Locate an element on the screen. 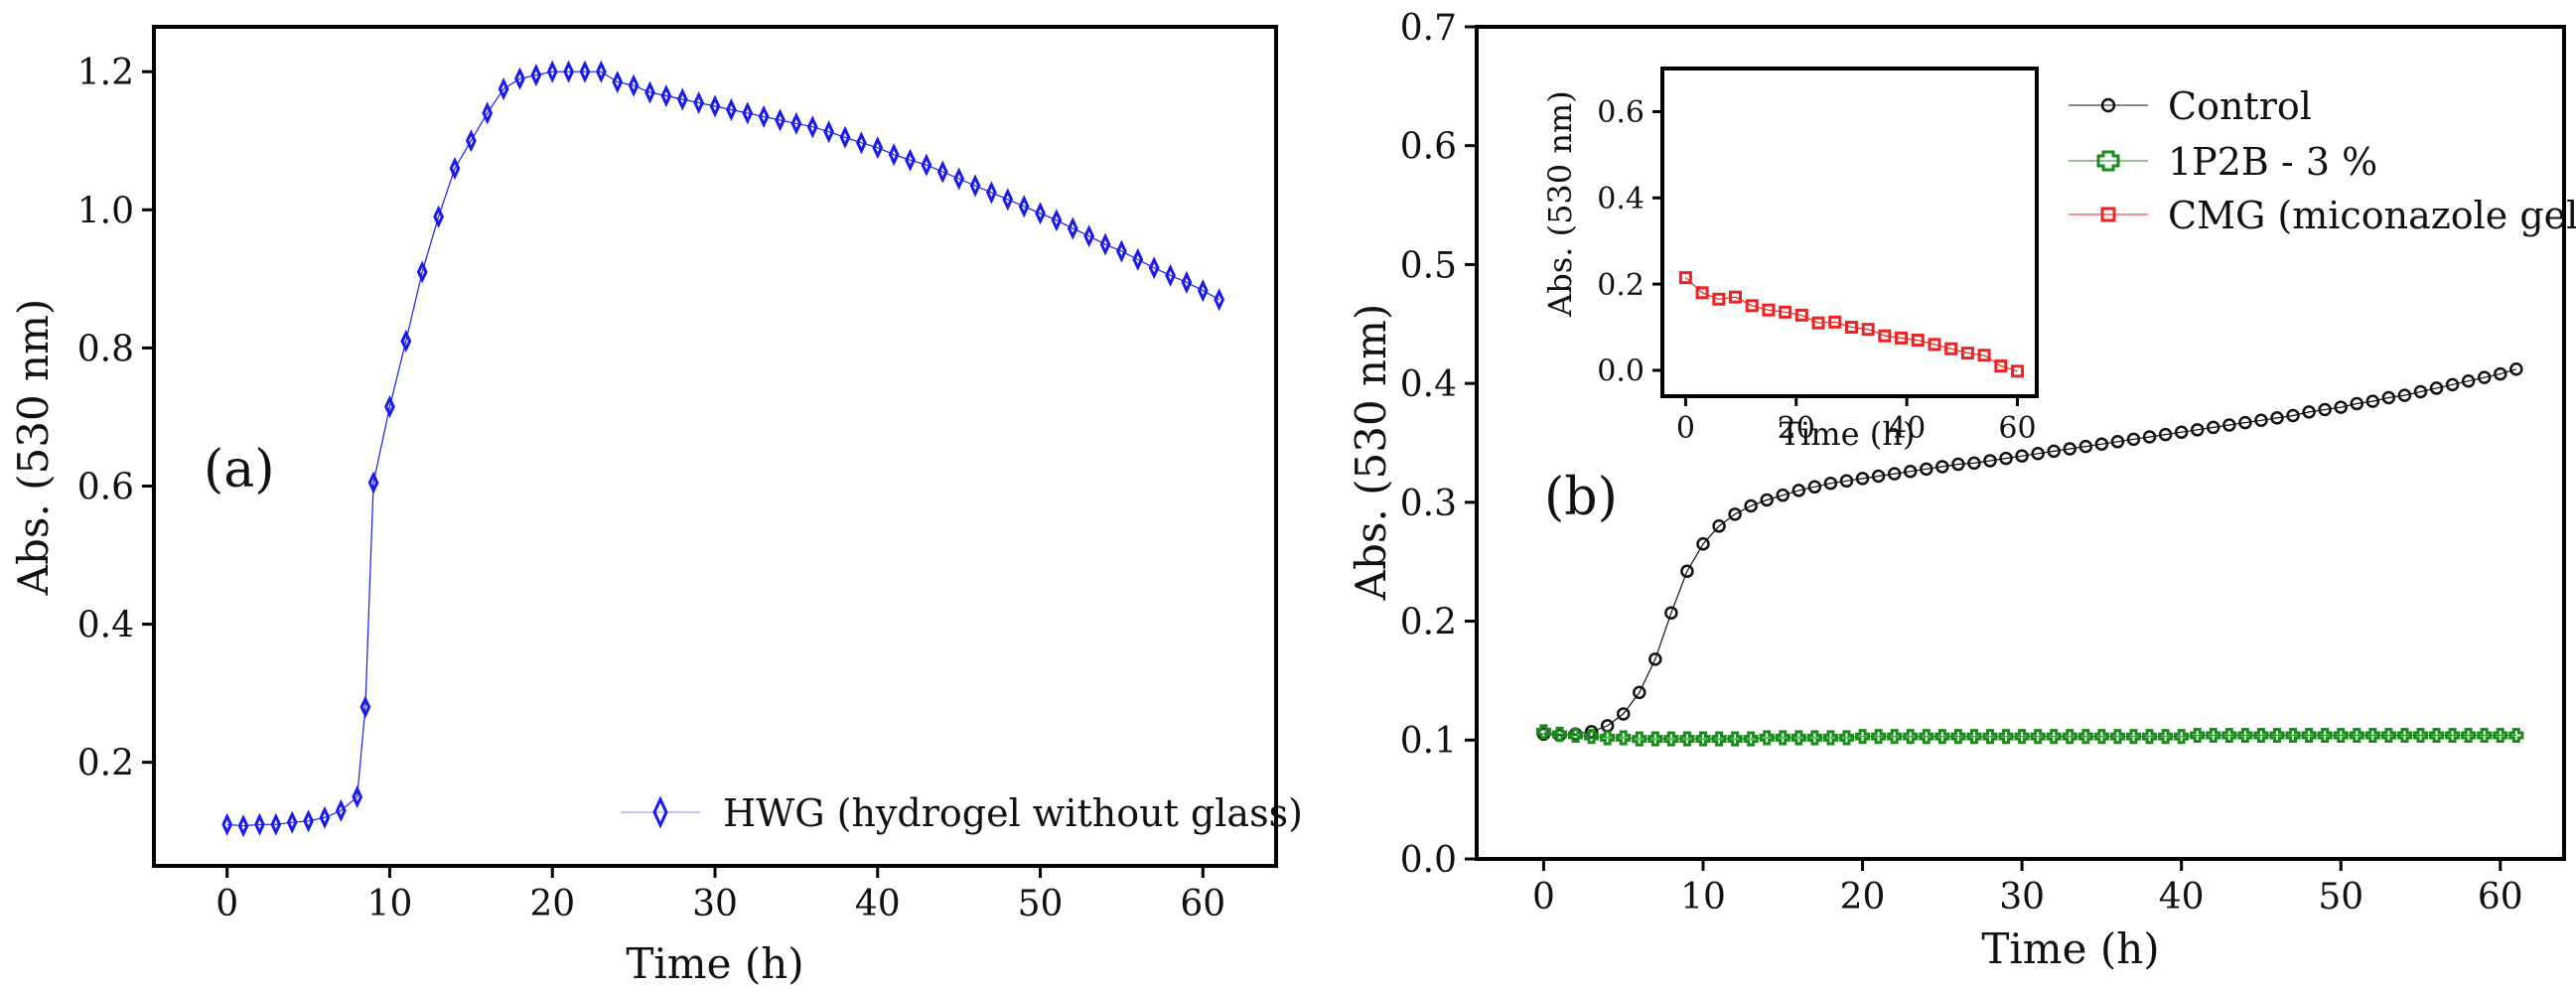 This screenshot has width=2576, height=992. series-line is located at coordinates (2030, 552).